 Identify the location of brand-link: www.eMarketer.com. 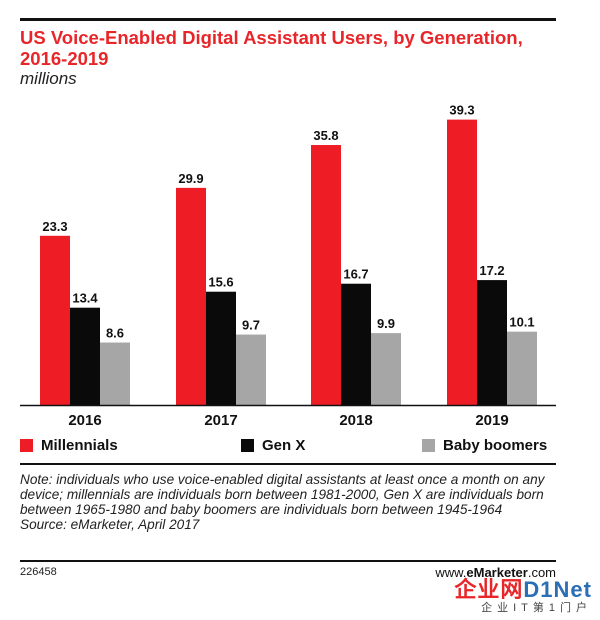
(495, 572).